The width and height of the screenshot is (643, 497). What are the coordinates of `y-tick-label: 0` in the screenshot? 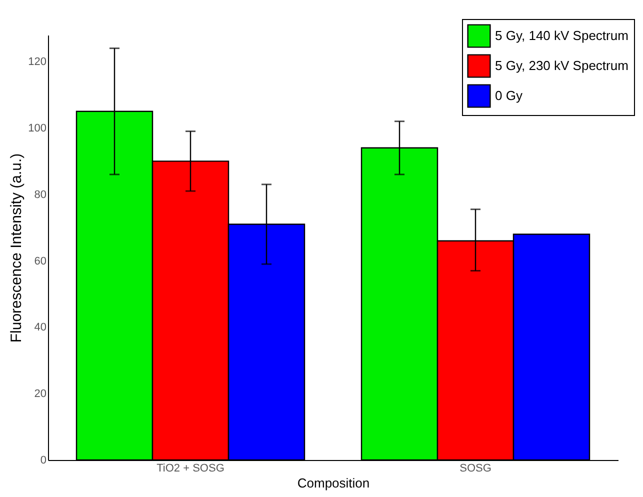 It's located at (43, 460).